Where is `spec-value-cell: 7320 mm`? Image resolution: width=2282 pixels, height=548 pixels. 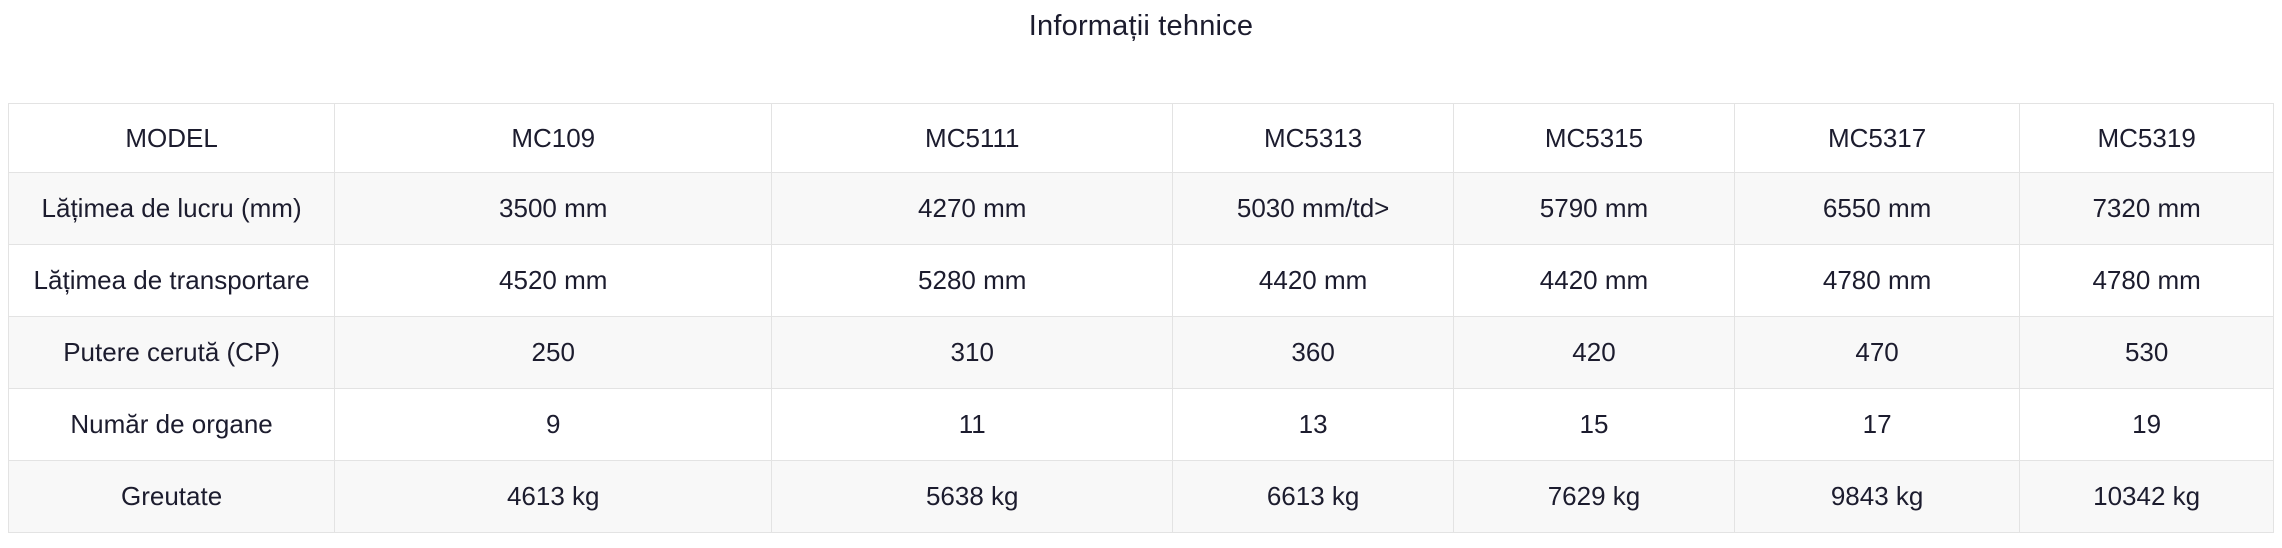 spec-value-cell: 7320 mm is located at coordinates (2146, 208).